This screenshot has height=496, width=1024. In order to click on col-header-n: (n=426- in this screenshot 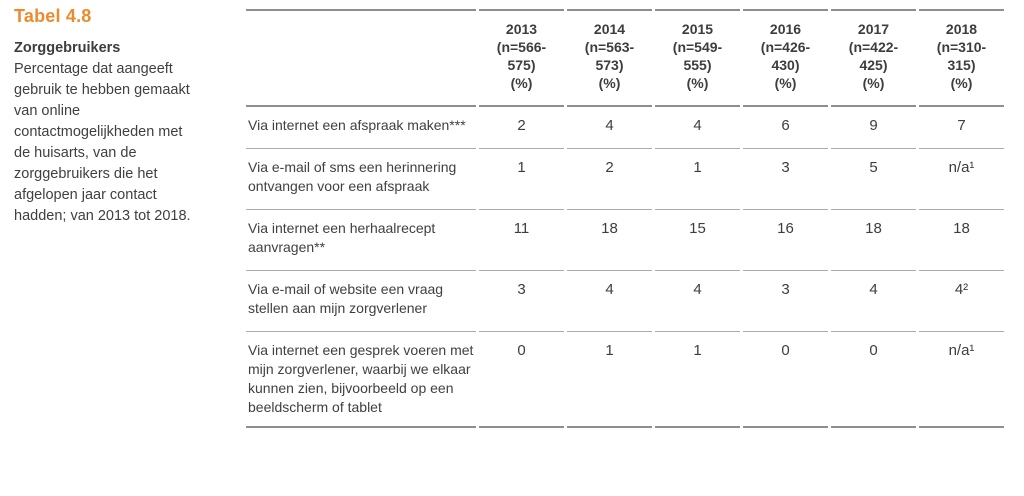, I will do `click(785, 47)`.